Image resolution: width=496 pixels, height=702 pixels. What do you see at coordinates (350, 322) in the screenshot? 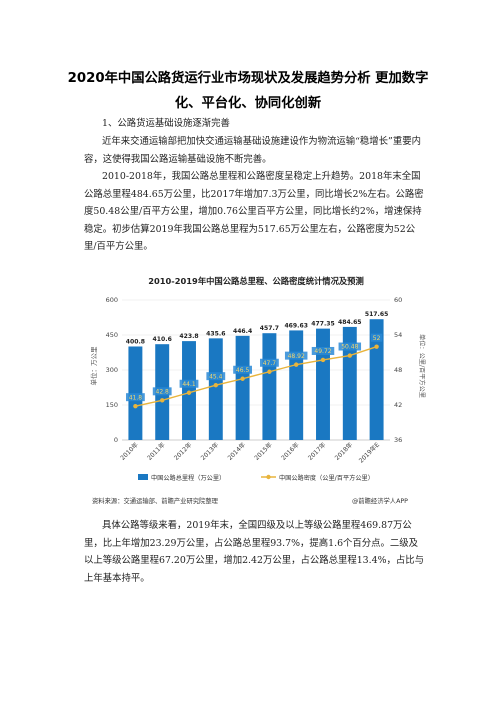
I see `bar-data-label: 484.65` at bounding box center [350, 322].